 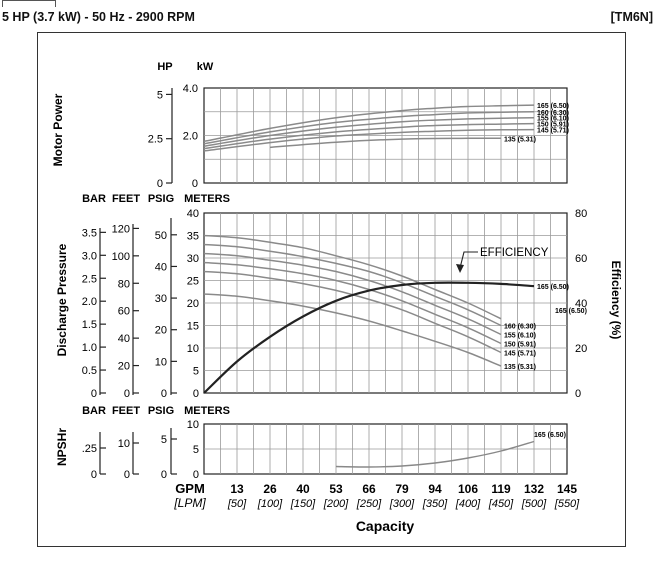 I want to click on chart-title: 5 HP (3.7 kW) - 50 Hz - 2900 RPM, so click(x=98, y=17).